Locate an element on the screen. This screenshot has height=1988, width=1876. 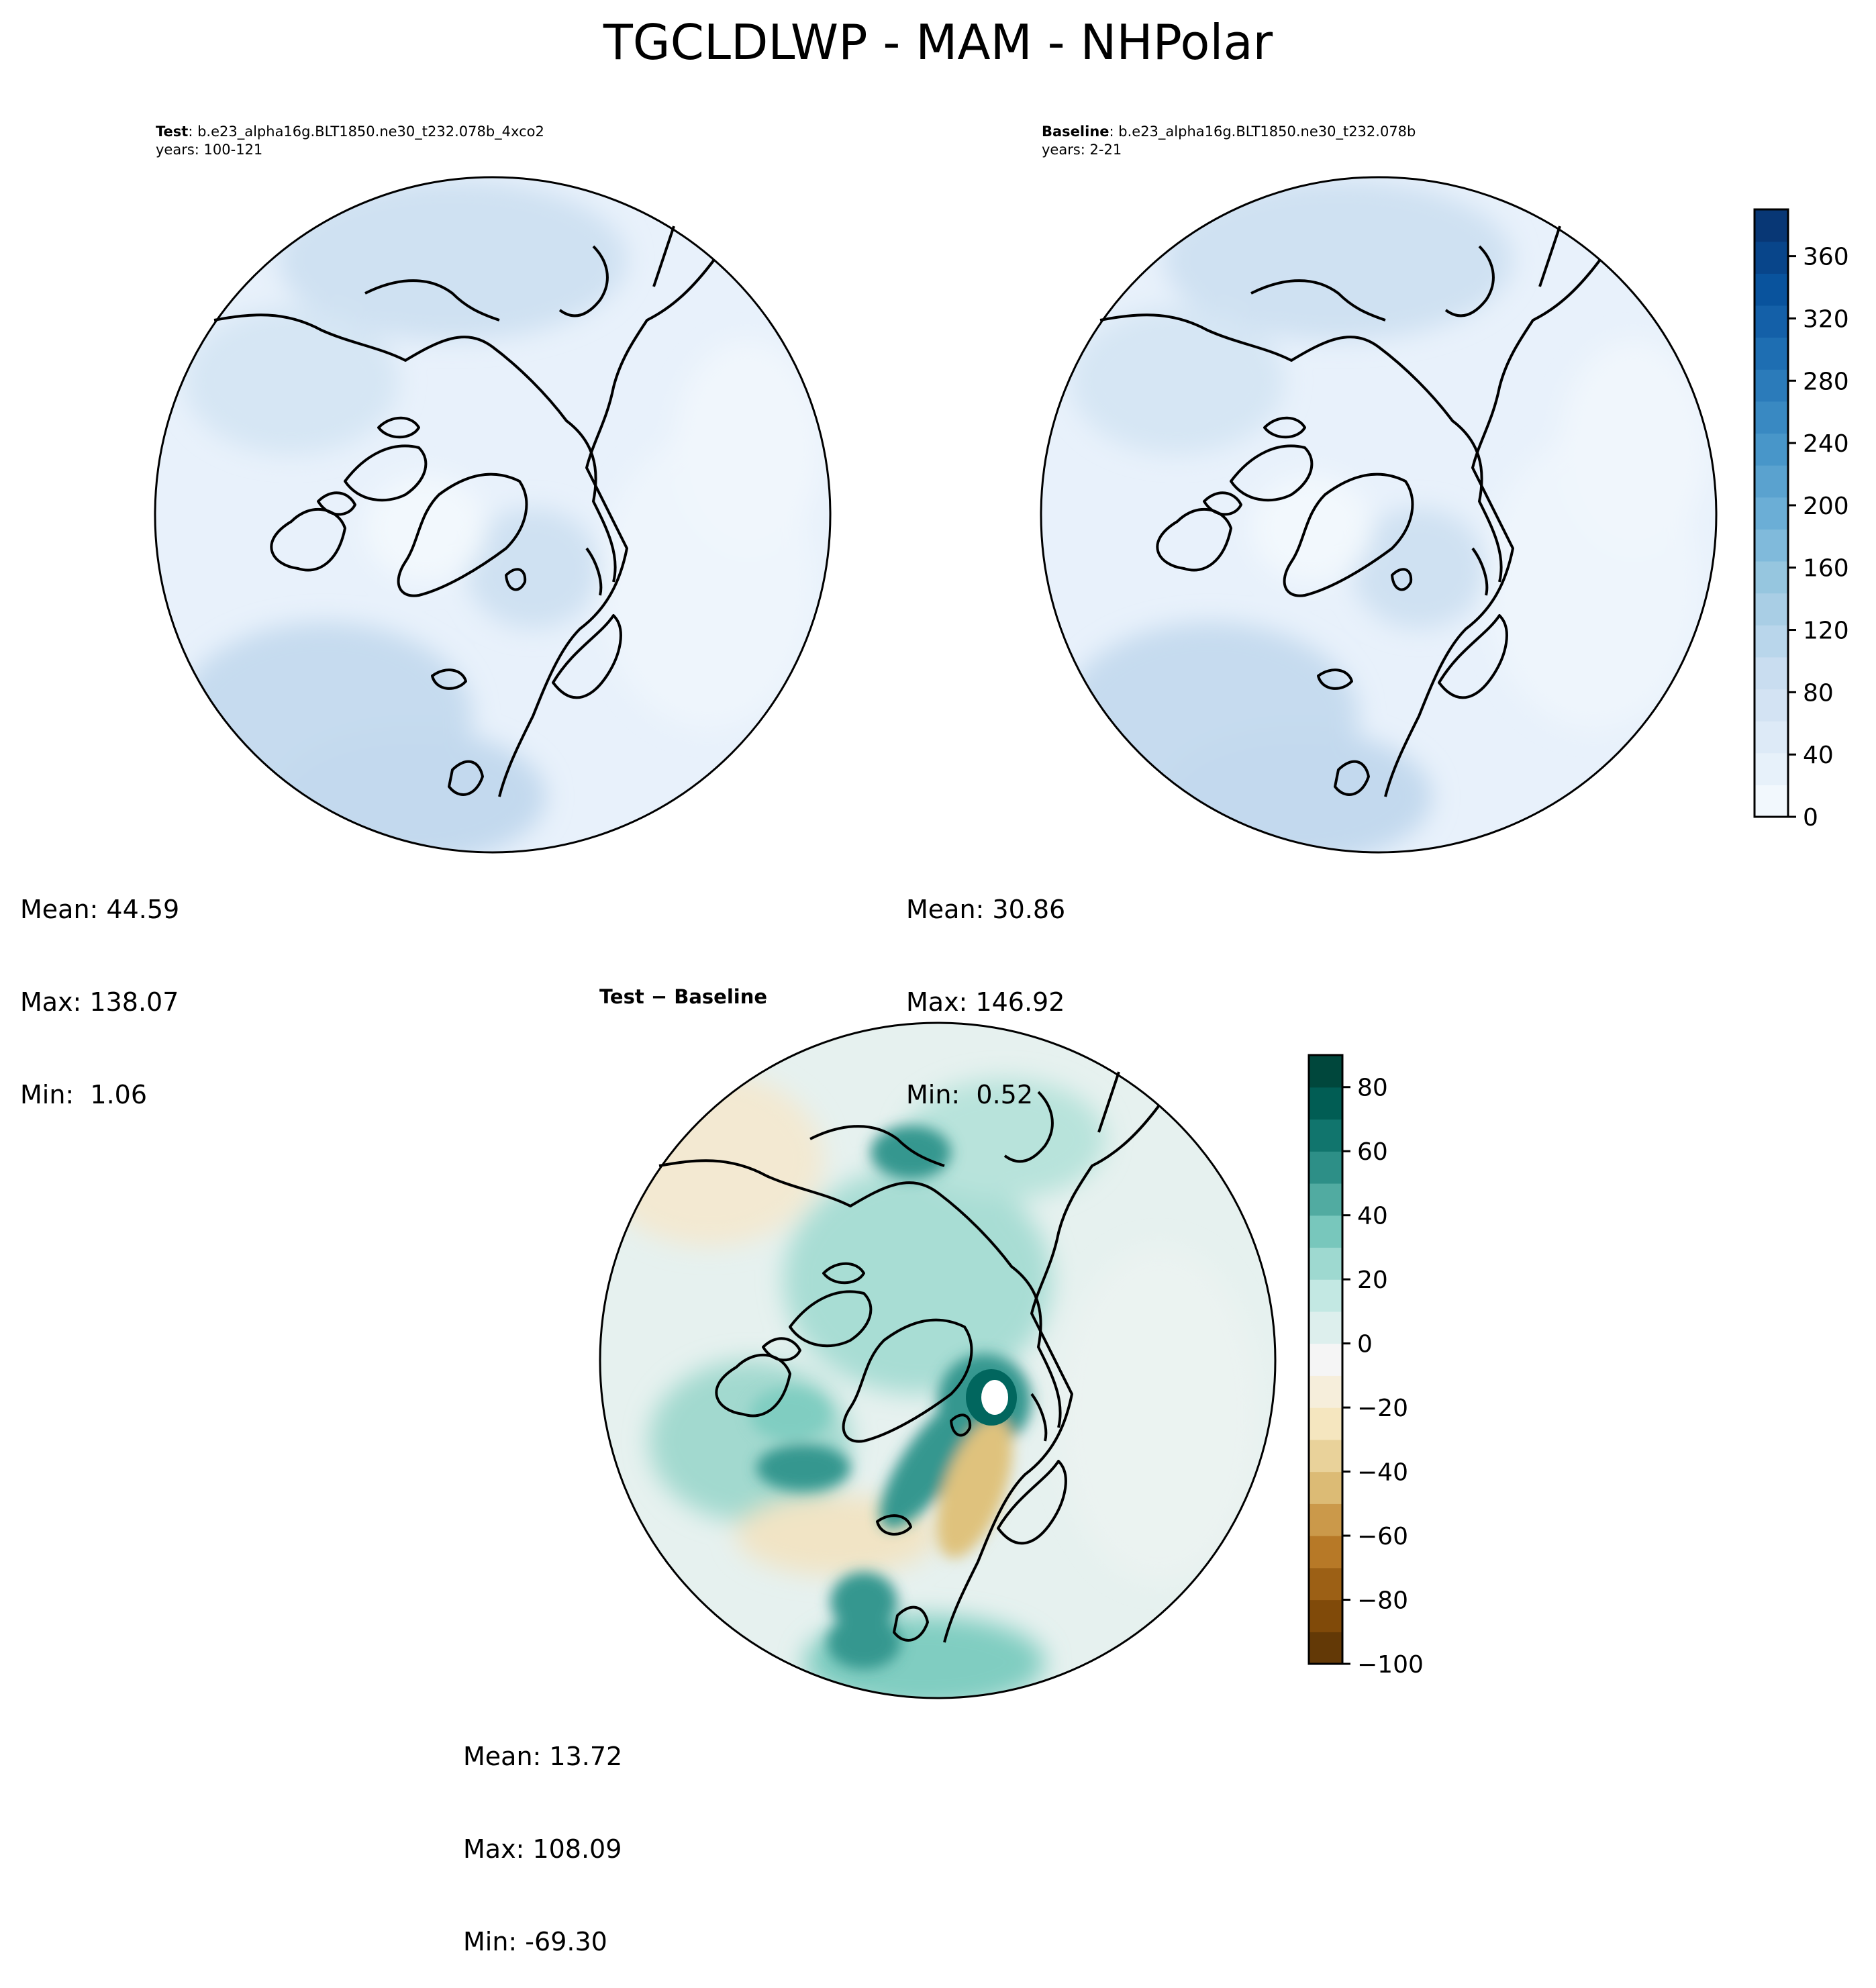
test-stats: Mean: 44.59 Max: 138.07 Min: 1.06 is located at coordinates (99, 986).